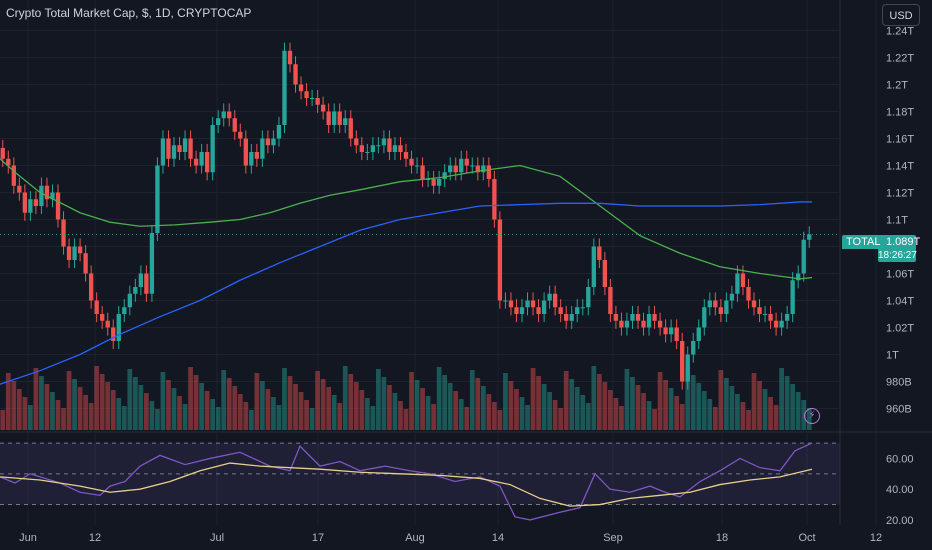 Image resolution: width=932 pixels, height=550 pixels. What do you see at coordinates (892, 356) in the screenshot?
I see `y-tick-label: 1T` at bounding box center [892, 356].